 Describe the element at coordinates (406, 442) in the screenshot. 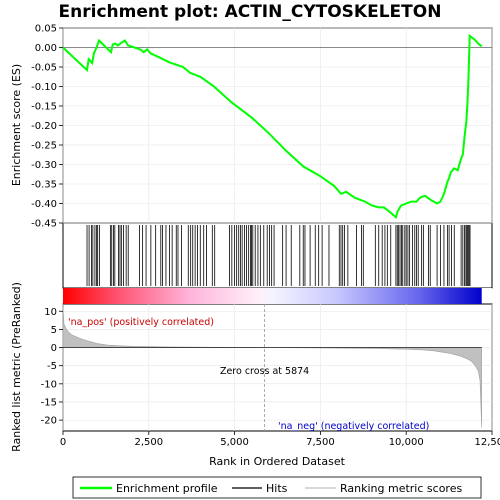

I see `x-tick-label: 10,000` at that location.